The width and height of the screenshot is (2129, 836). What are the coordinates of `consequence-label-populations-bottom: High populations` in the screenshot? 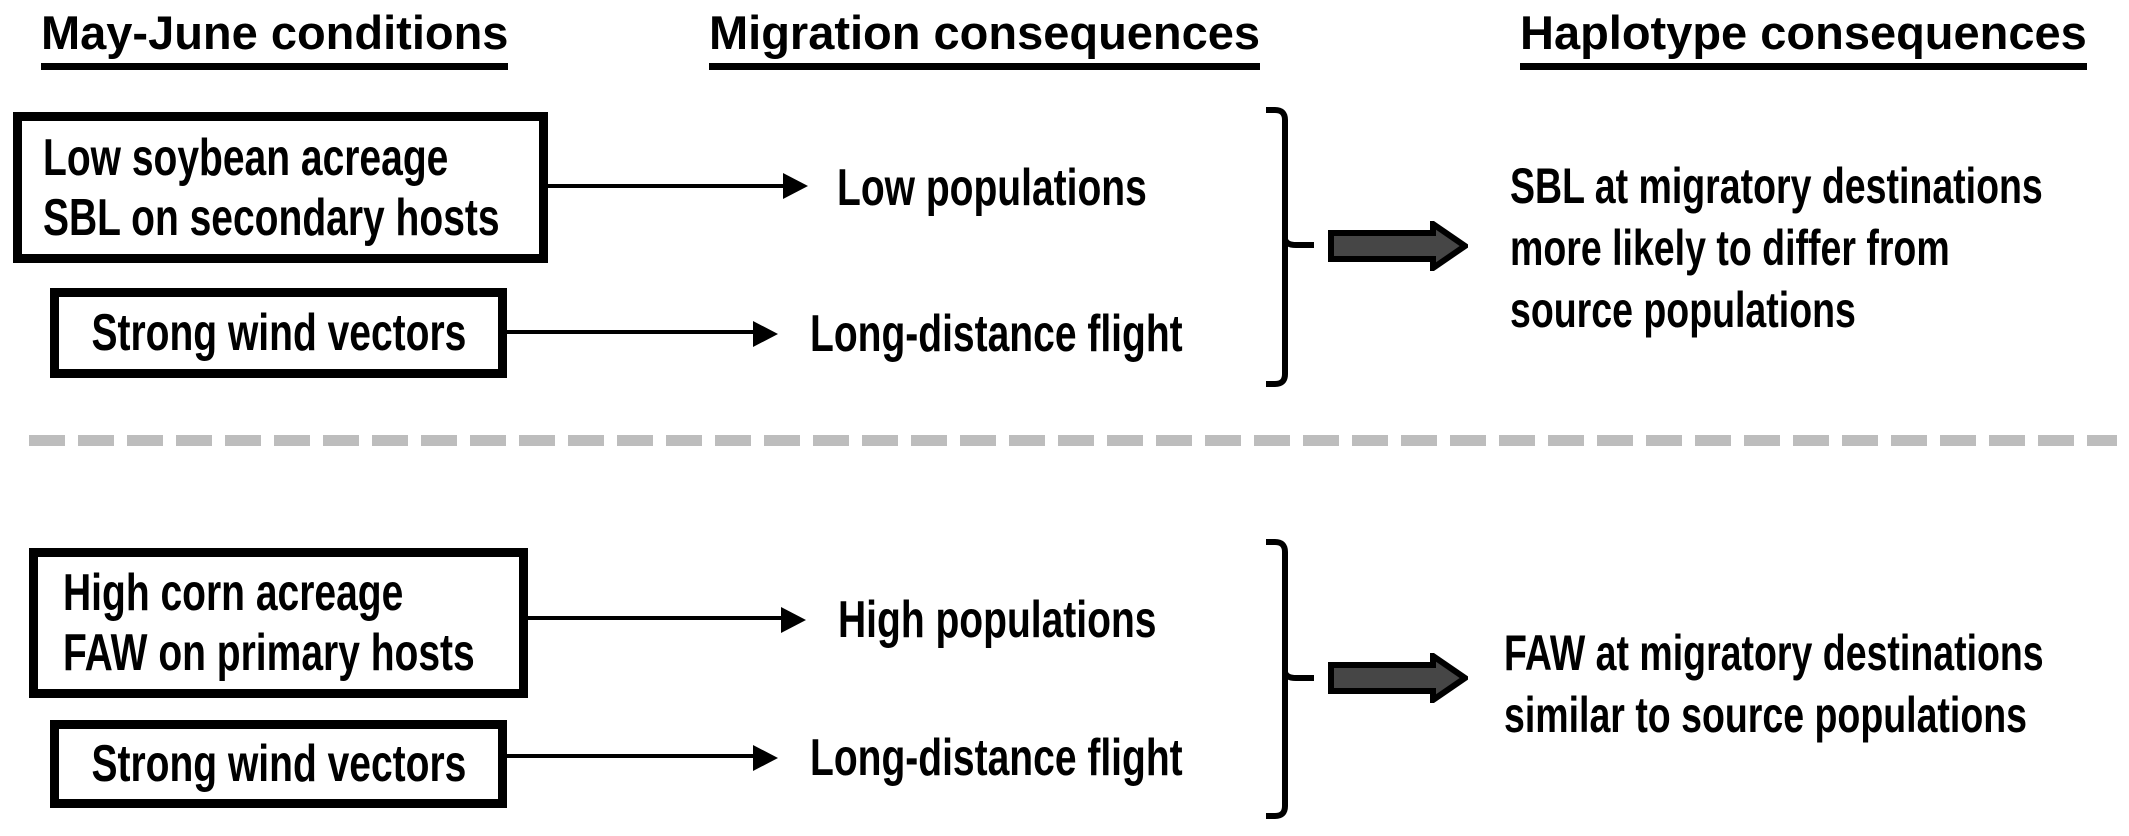 It's located at (1050, 620).